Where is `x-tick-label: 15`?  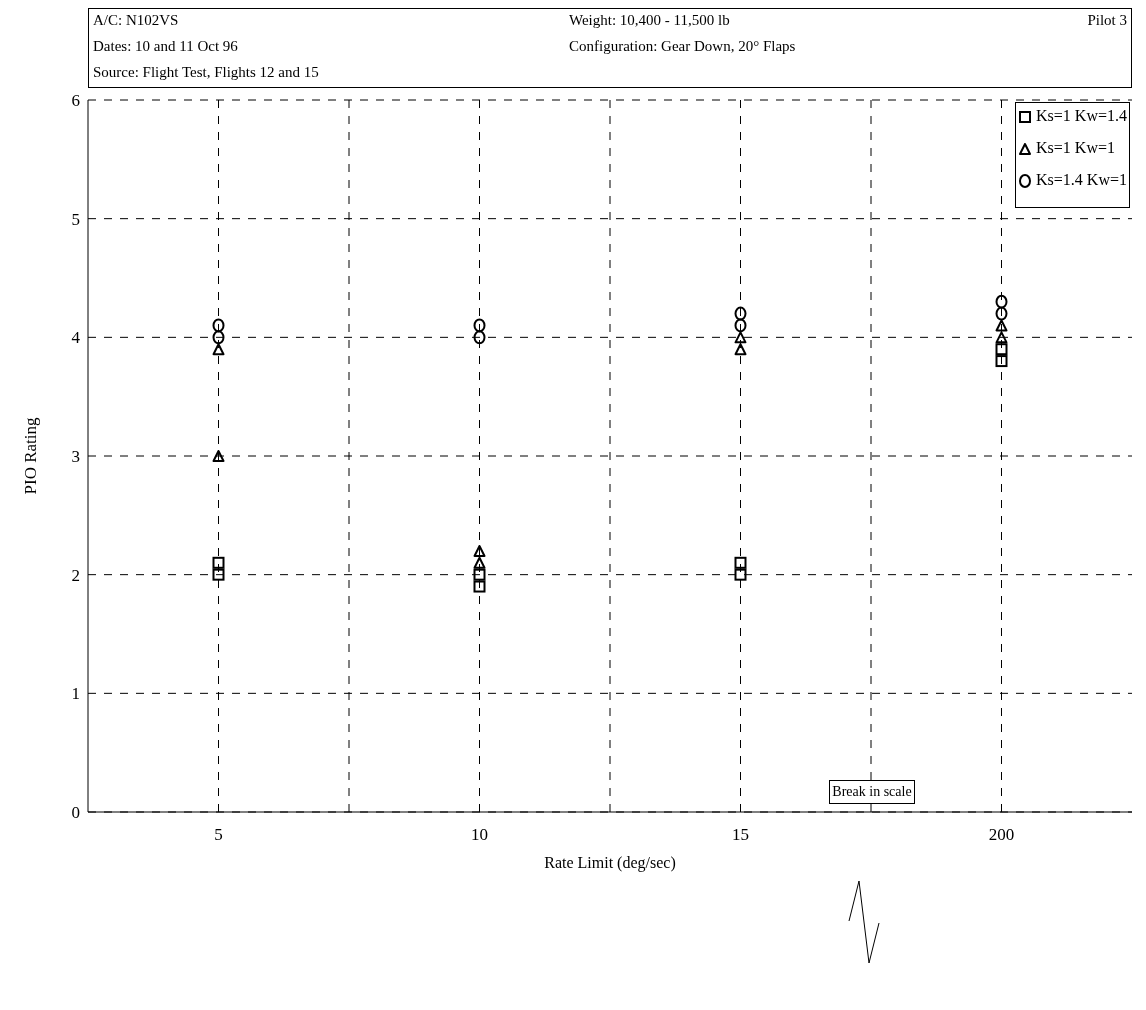 x-tick-label: 15 is located at coordinates (740, 835).